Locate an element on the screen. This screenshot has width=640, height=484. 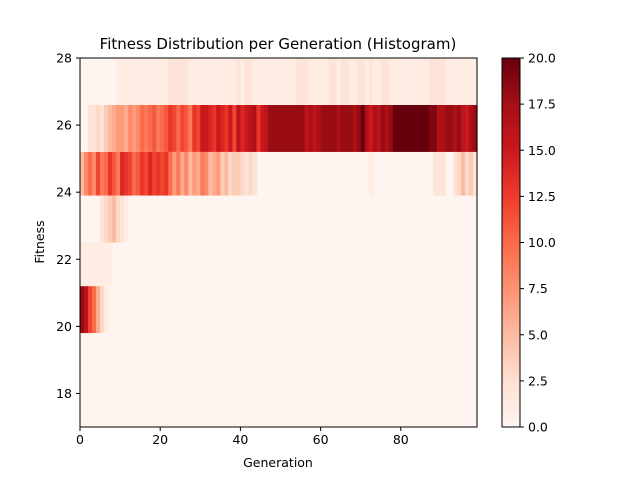
x-axis-ticks: 0 20 40 60 80 is located at coordinates (242, 437).